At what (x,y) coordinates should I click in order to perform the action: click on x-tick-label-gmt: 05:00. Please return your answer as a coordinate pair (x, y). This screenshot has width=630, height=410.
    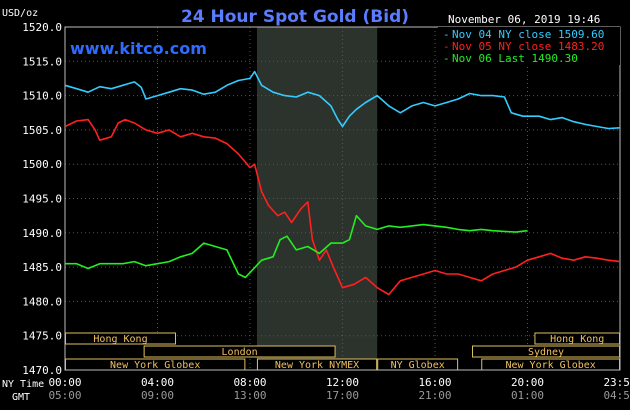
    Looking at the image, I should click on (64, 395).